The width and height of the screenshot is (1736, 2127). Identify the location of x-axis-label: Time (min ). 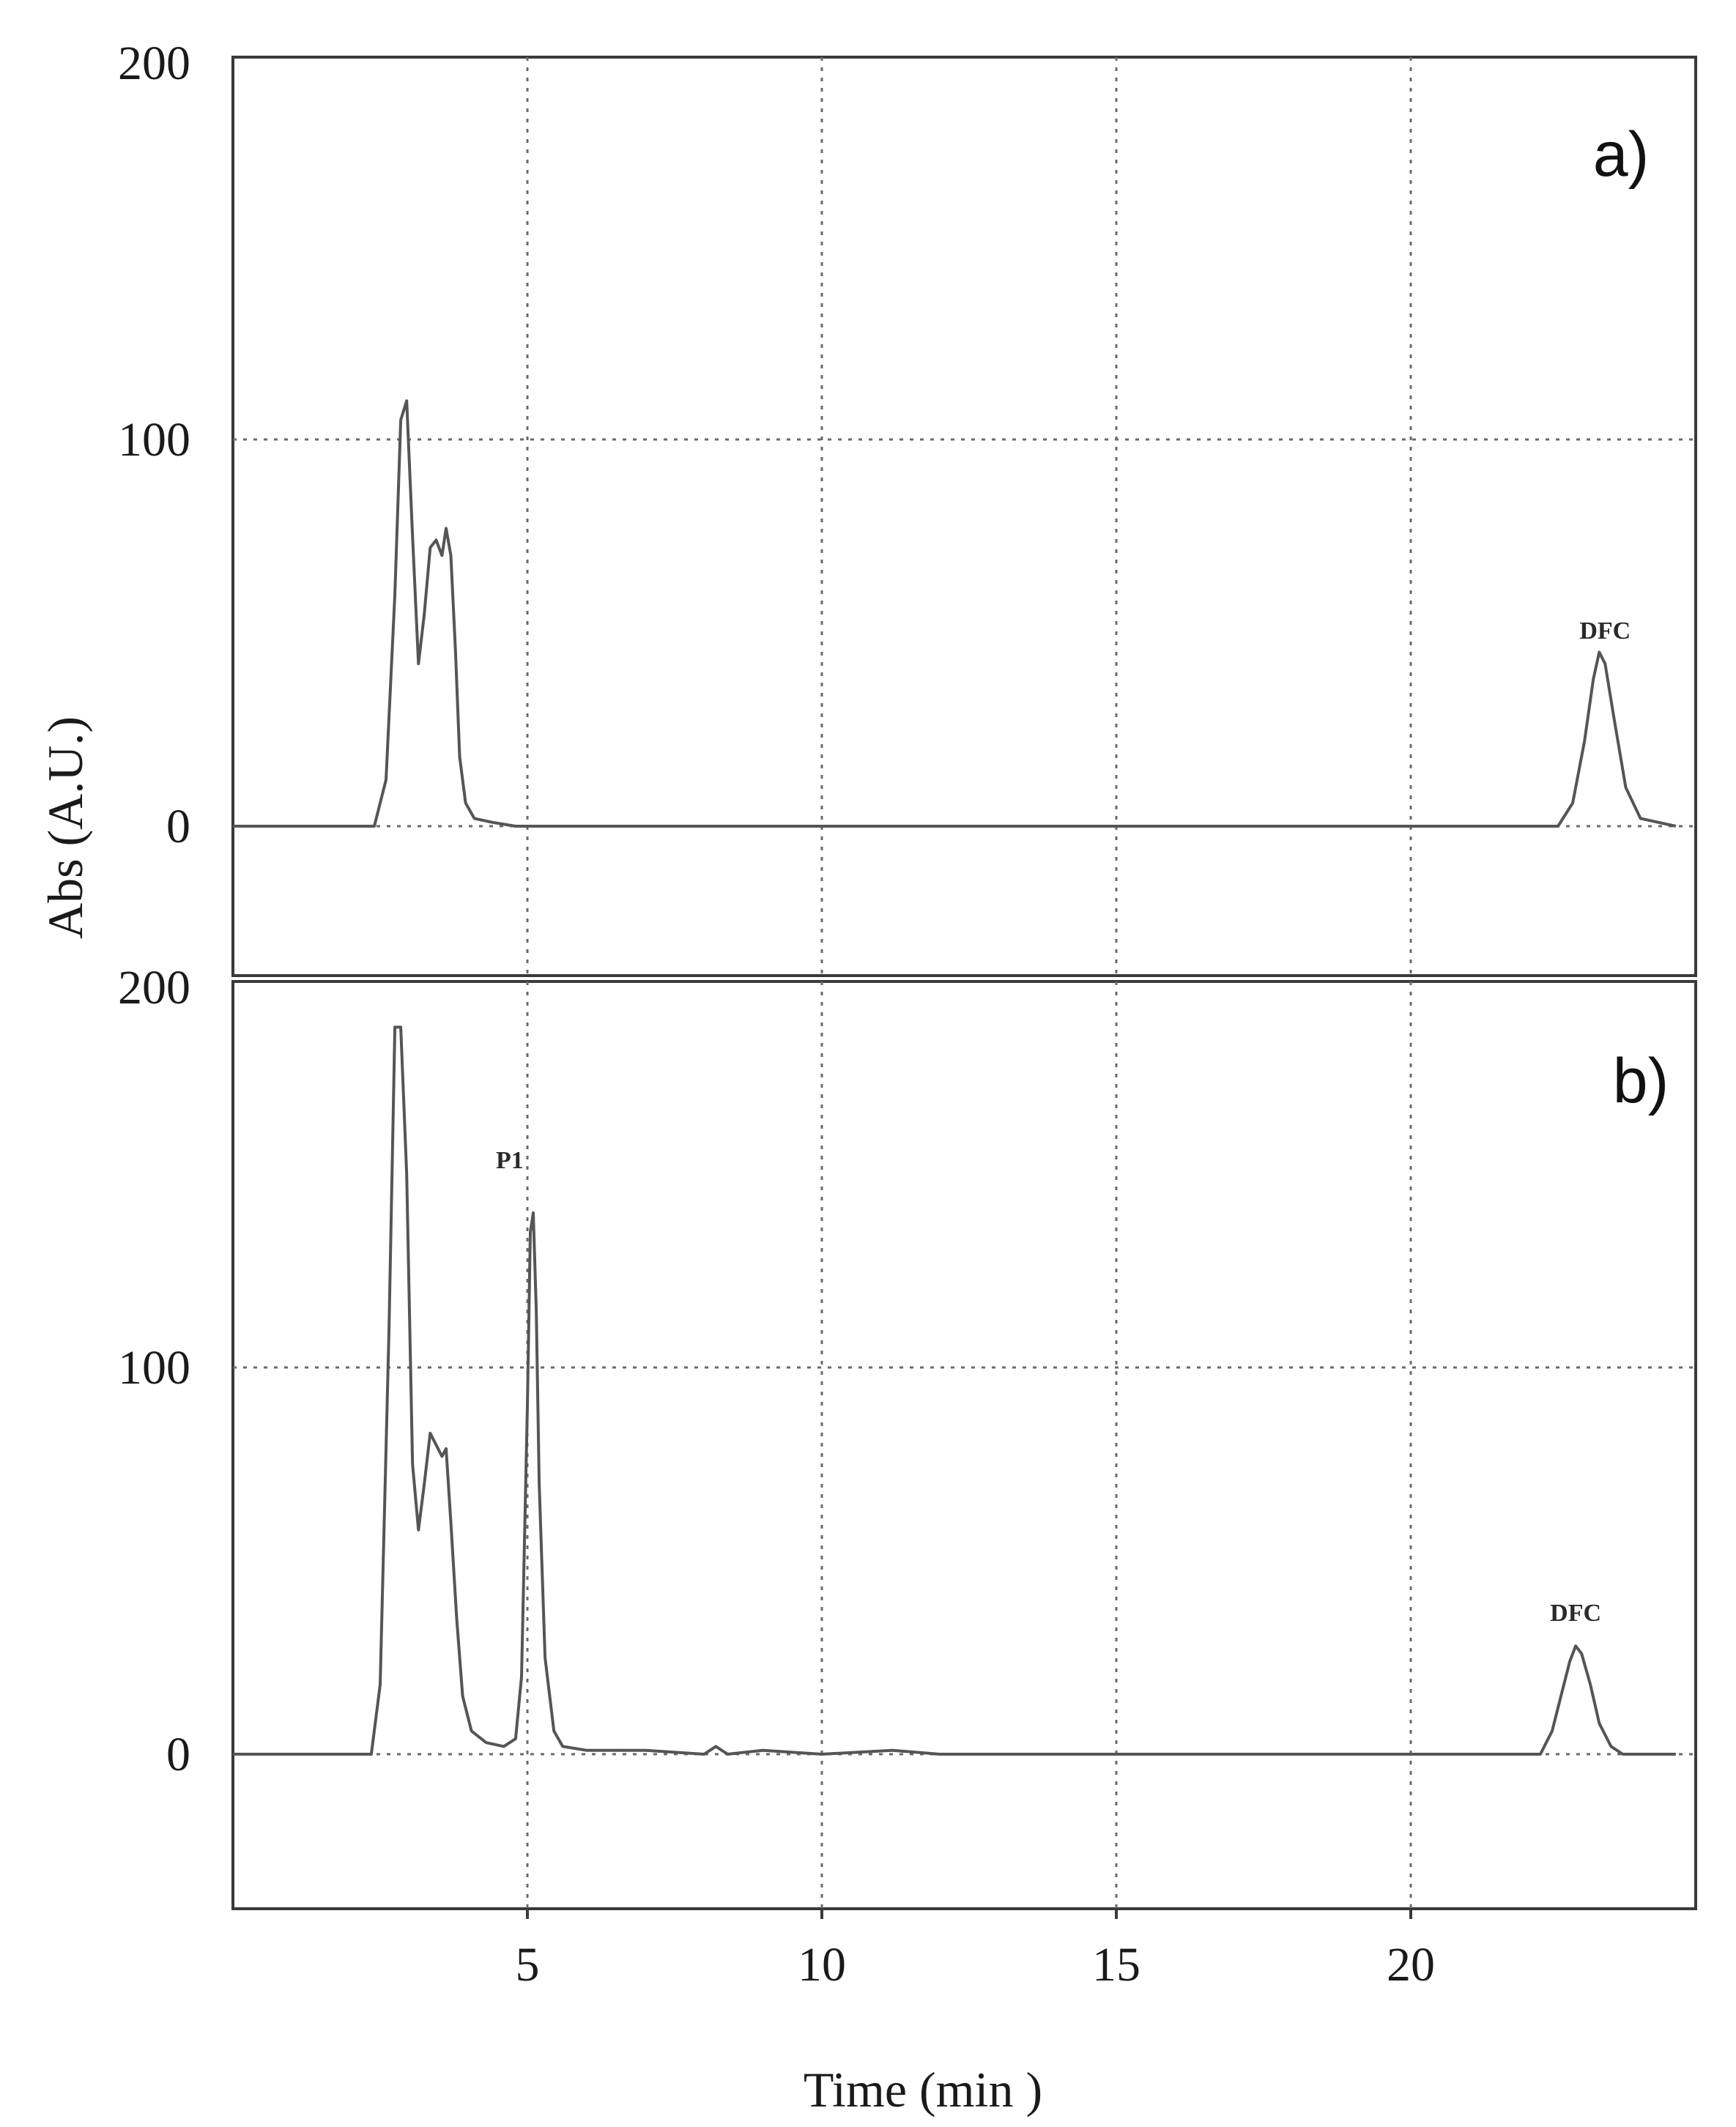
(923, 2089).